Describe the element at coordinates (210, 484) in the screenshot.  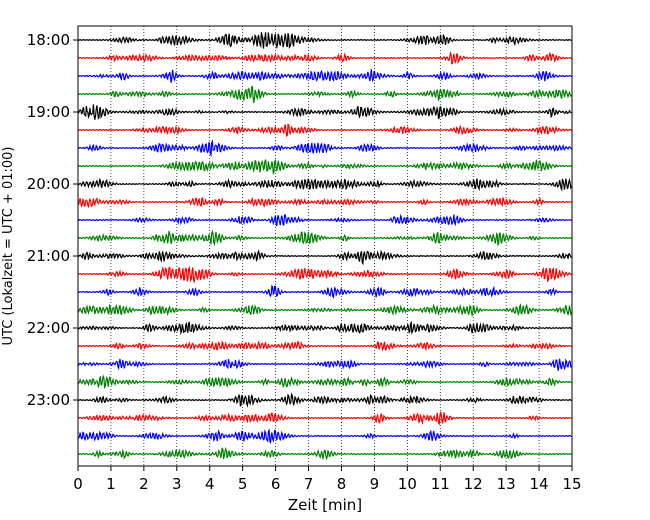
I see `x-tick-label: 4` at that location.